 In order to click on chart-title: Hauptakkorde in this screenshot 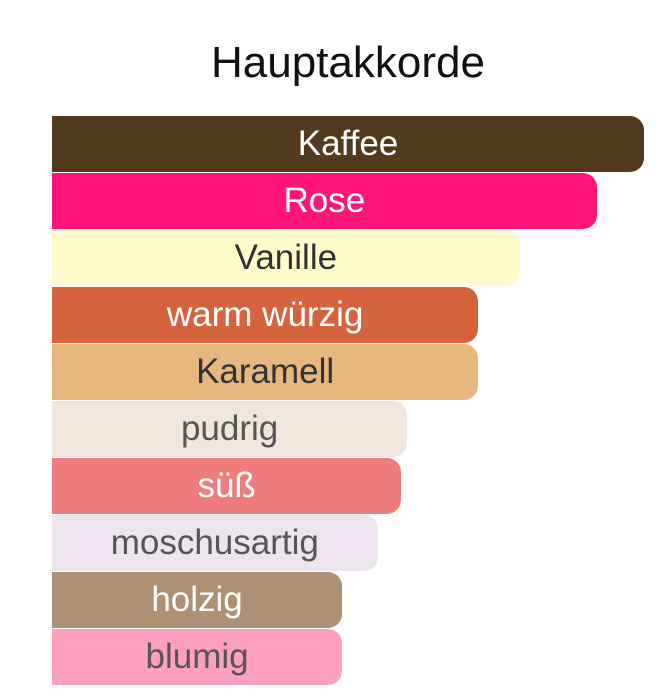, I will do `click(348, 62)`.